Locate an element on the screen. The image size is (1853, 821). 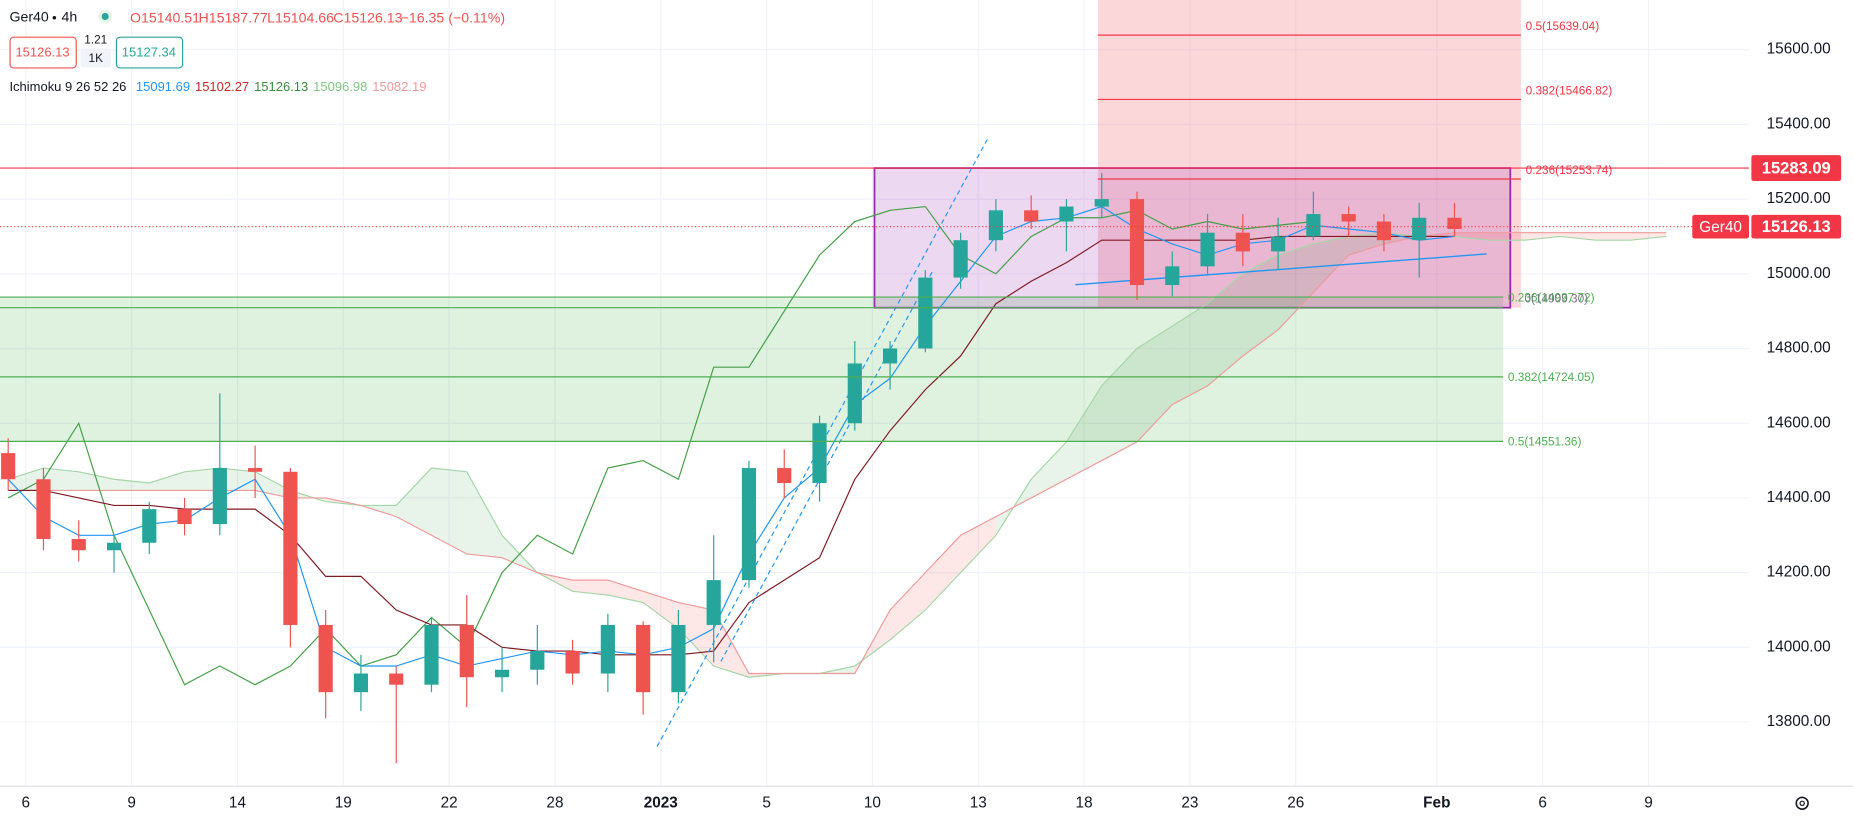
symbol-tag-label: Ger40 is located at coordinates (1720, 227).